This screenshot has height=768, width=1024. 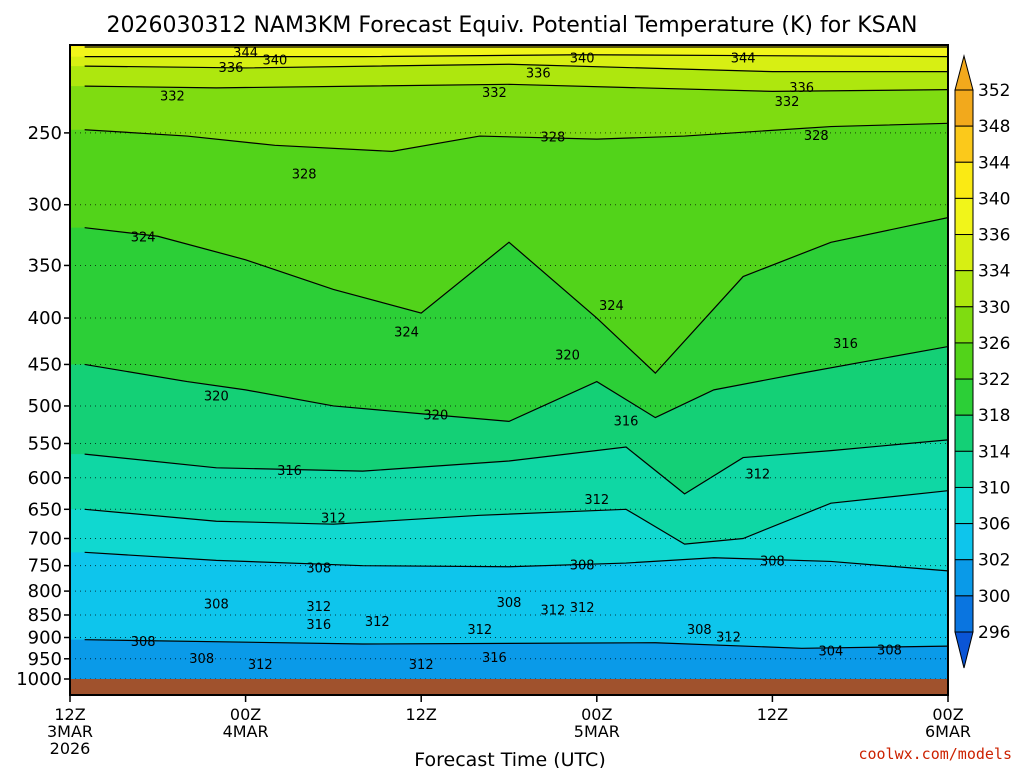 What do you see at coordinates (70, 748) in the screenshot?
I see `x-tick-label: 2026` at bounding box center [70, 748].